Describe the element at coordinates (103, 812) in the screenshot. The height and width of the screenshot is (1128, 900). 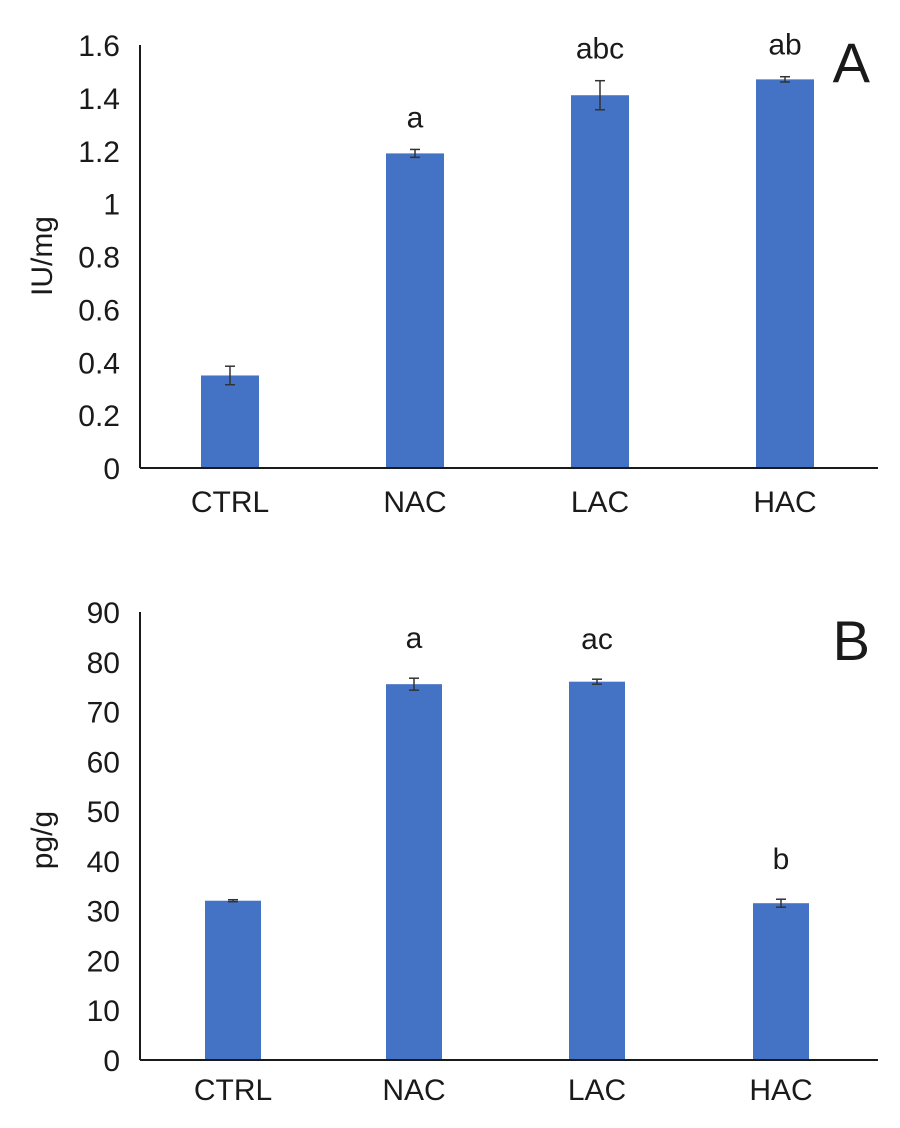
I see `y-tick-label: 50` at that location.